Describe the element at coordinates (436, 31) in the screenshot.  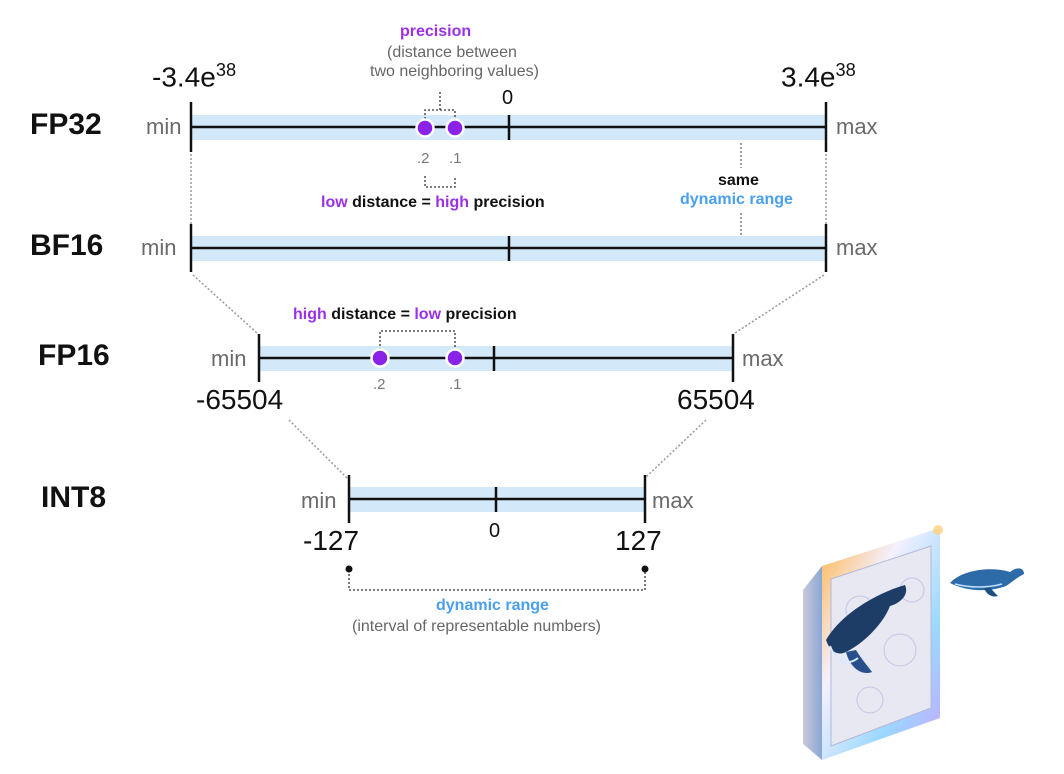
I see `precision-title: precision` at that location.